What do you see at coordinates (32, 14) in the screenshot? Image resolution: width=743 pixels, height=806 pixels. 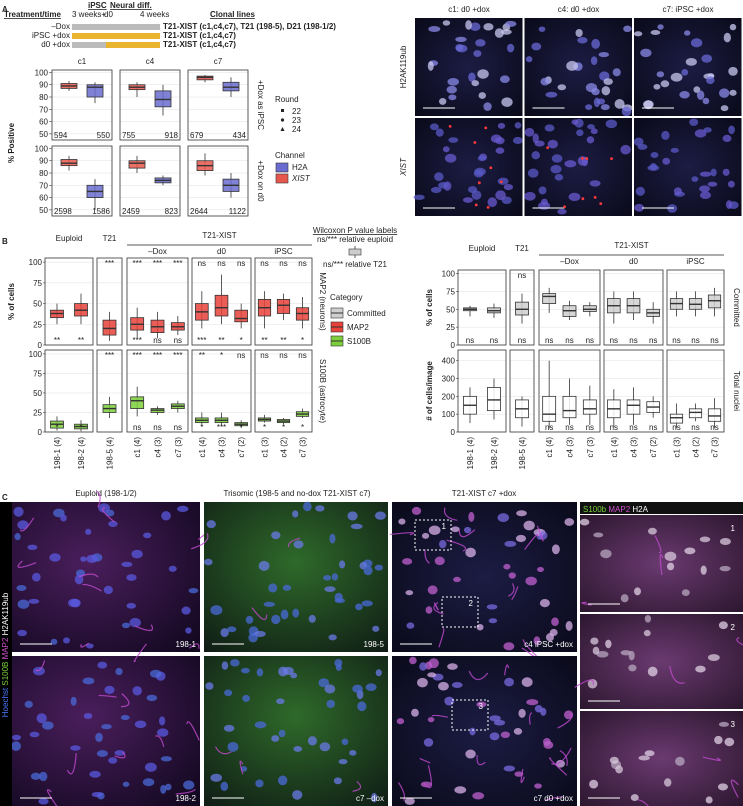 I see `label: Treatment/time` at bounding box center [32, 14].